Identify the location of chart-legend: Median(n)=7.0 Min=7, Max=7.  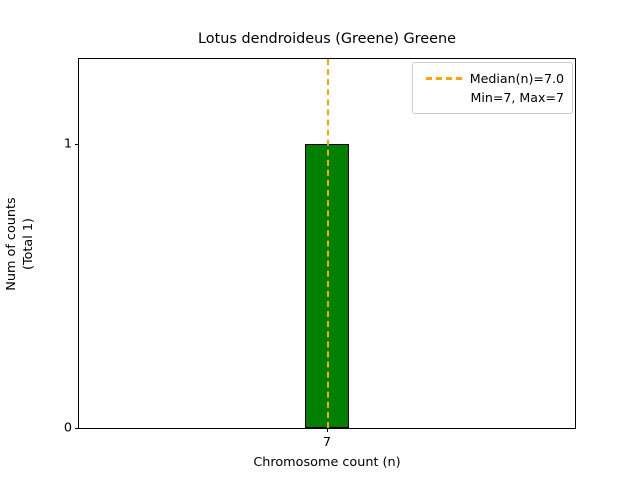
(492, 88).